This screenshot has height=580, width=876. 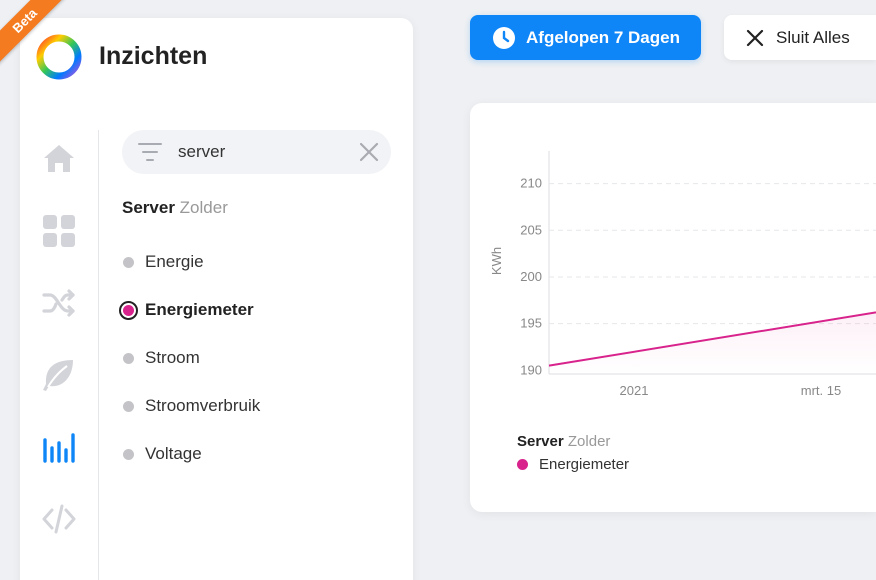 I want to click on clear-search-icon, so click(x=369, y=152).